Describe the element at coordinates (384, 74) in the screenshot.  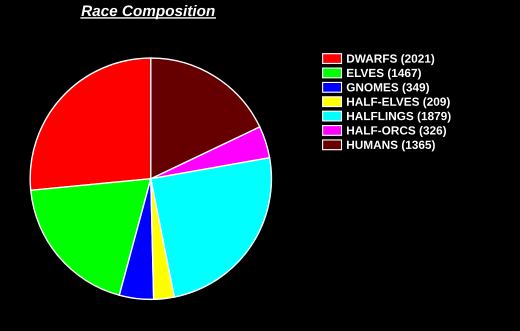
I see `legend-label: ELVES (1467)` at that location.